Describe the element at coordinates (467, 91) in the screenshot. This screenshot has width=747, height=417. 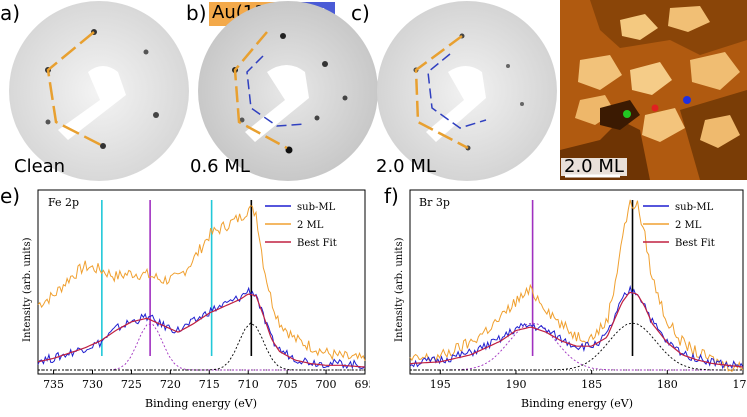
I see `leed-image-2-0ml` at that location.